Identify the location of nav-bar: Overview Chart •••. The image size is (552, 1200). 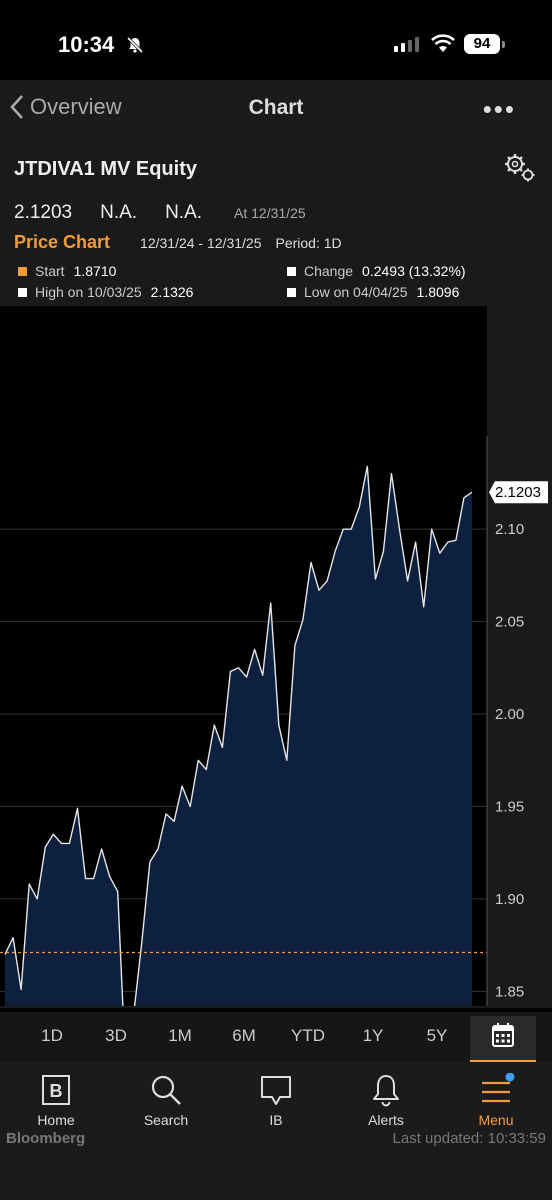
(276, 109).